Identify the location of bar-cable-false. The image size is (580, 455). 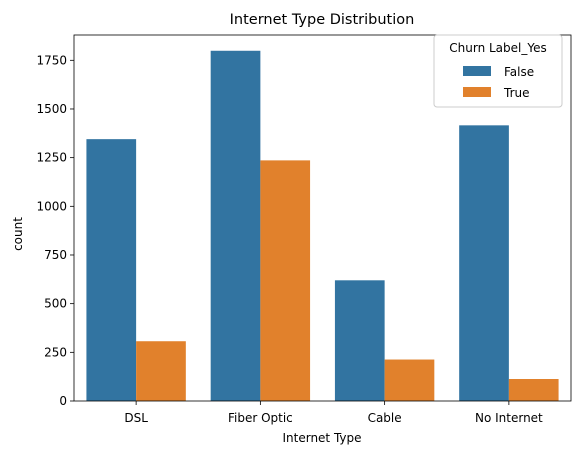
(359, 340).